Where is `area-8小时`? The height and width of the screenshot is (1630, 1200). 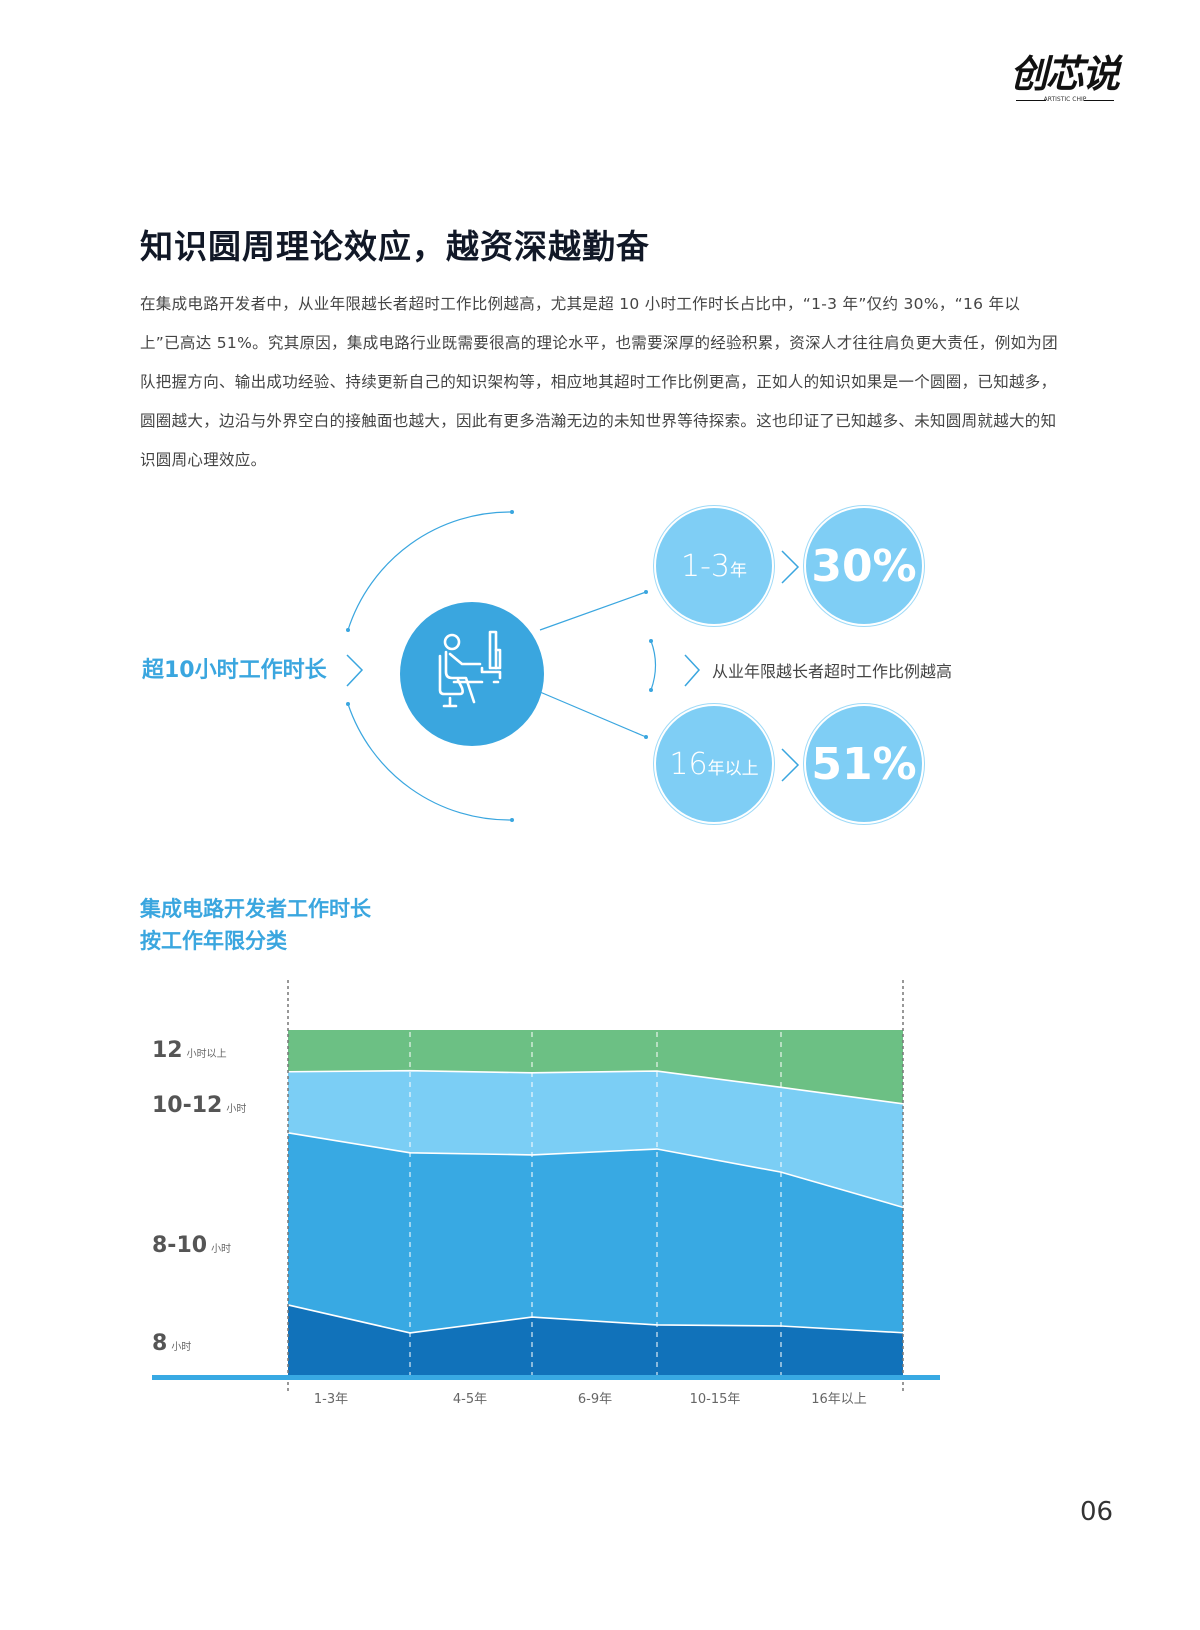 area-8小时 is located at coordinates (595, 1339).